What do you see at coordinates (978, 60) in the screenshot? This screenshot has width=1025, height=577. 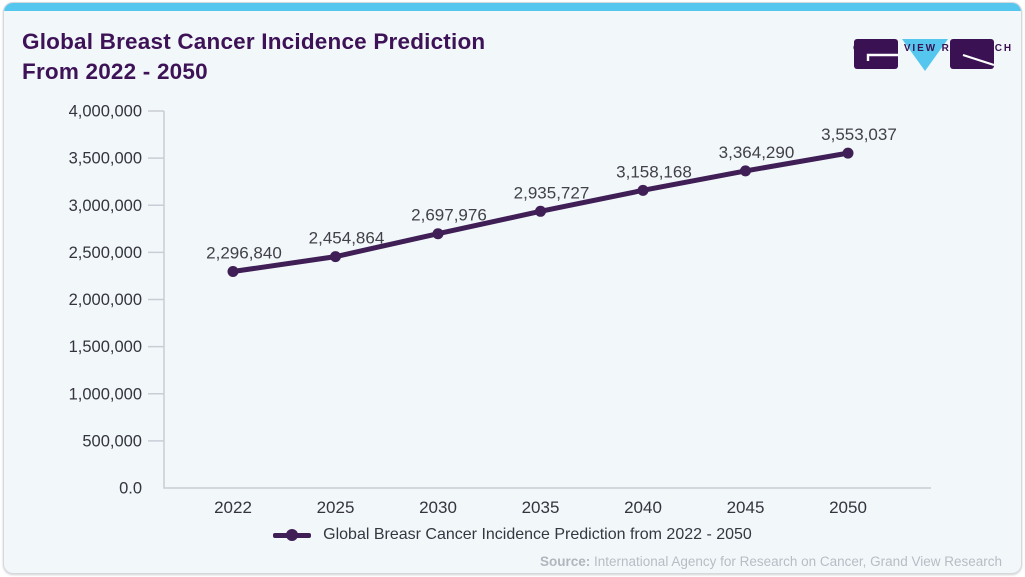 I see `logo-r-glyph` at bounding box center [978, 60].